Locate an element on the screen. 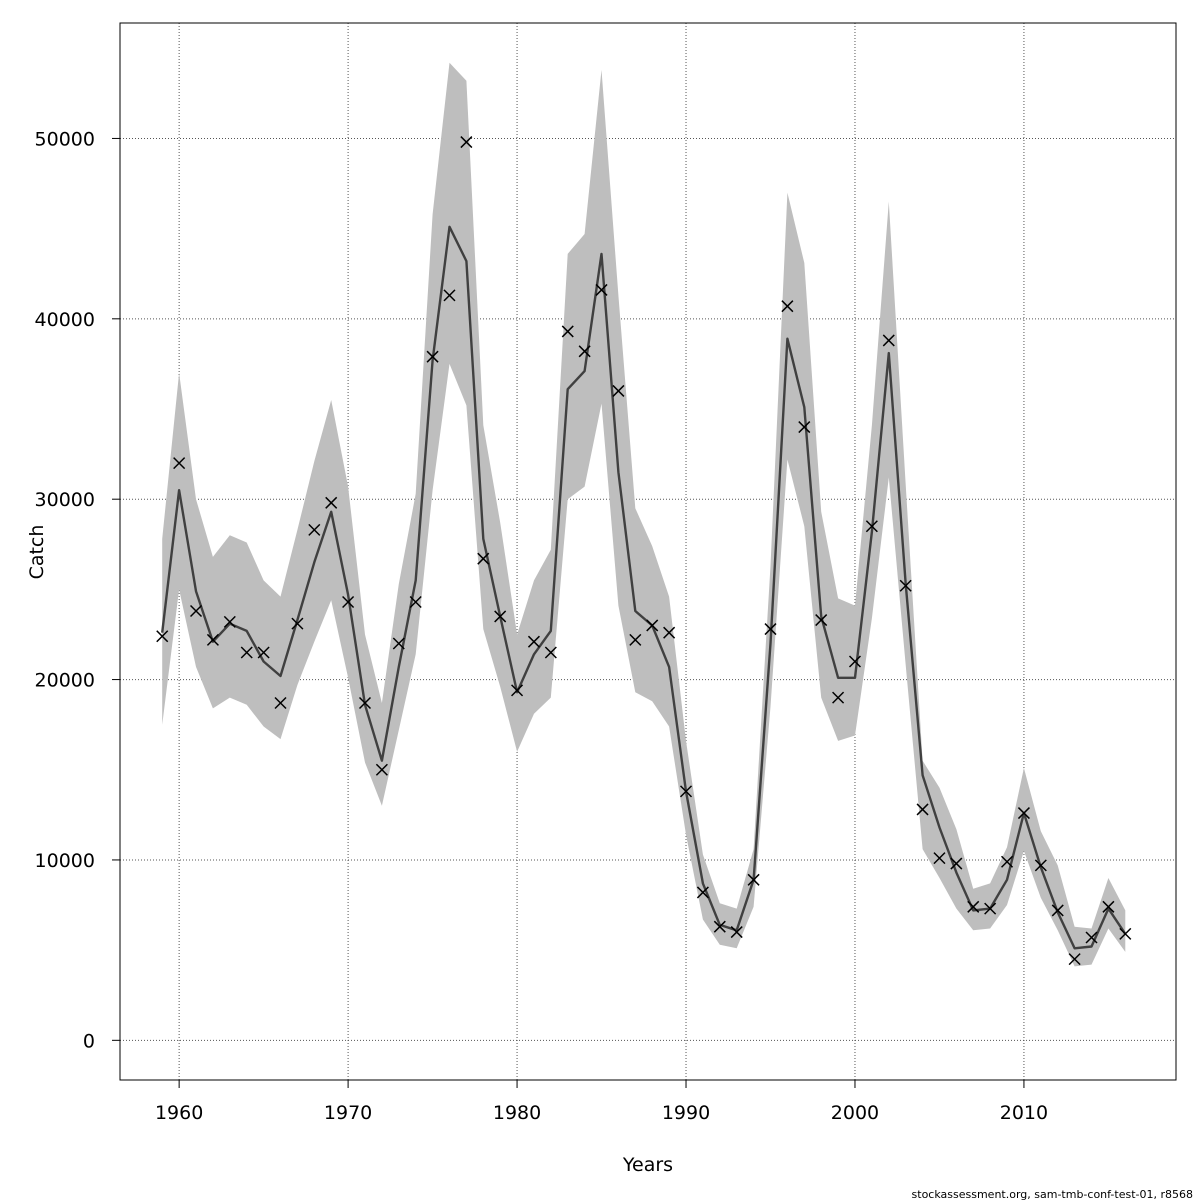 The height and width of the screenshot is (1200, 1200). y-tick-label: 50000 is located at coordinates (65, 139).